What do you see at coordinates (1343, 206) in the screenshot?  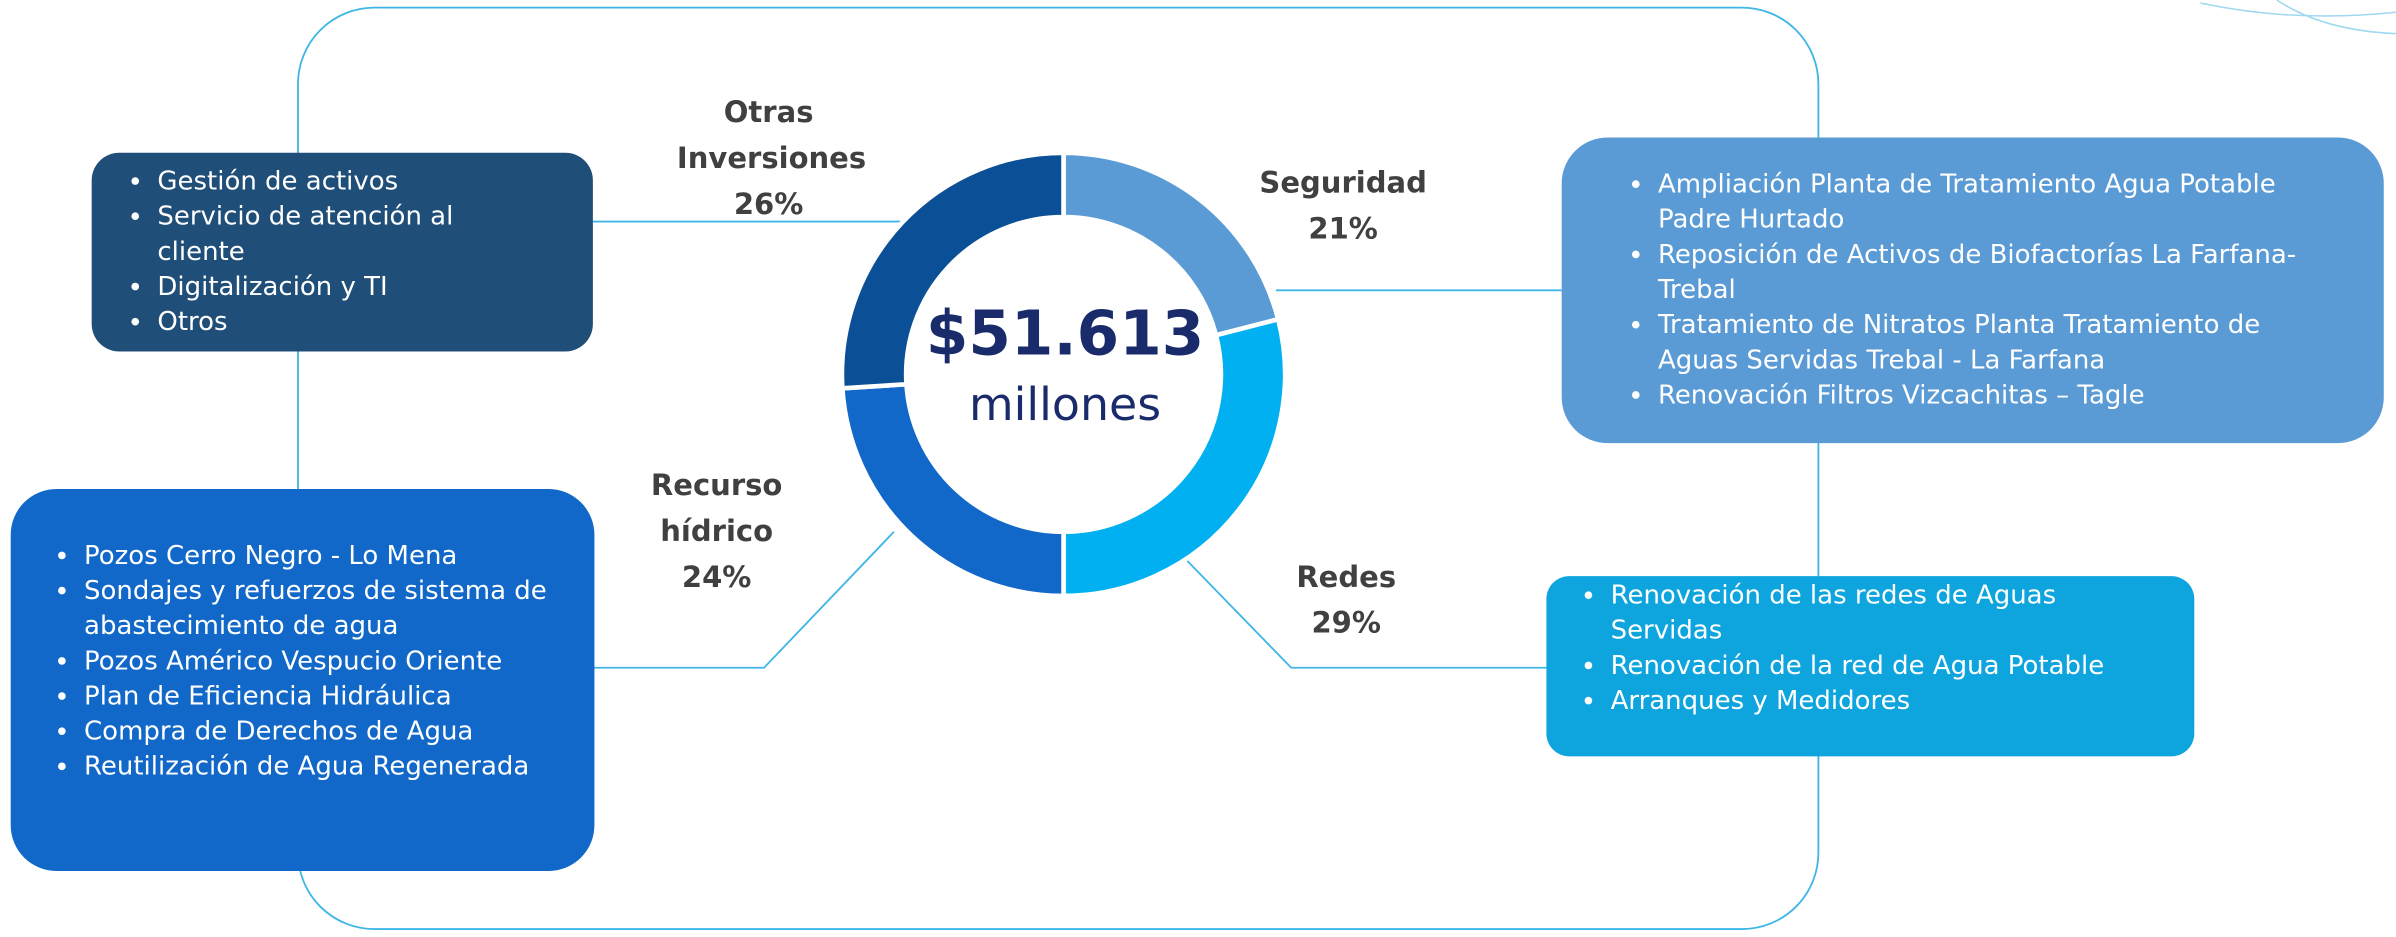 I see `segment-label: Seguridad 21%` at bounding box center [1343, 206].